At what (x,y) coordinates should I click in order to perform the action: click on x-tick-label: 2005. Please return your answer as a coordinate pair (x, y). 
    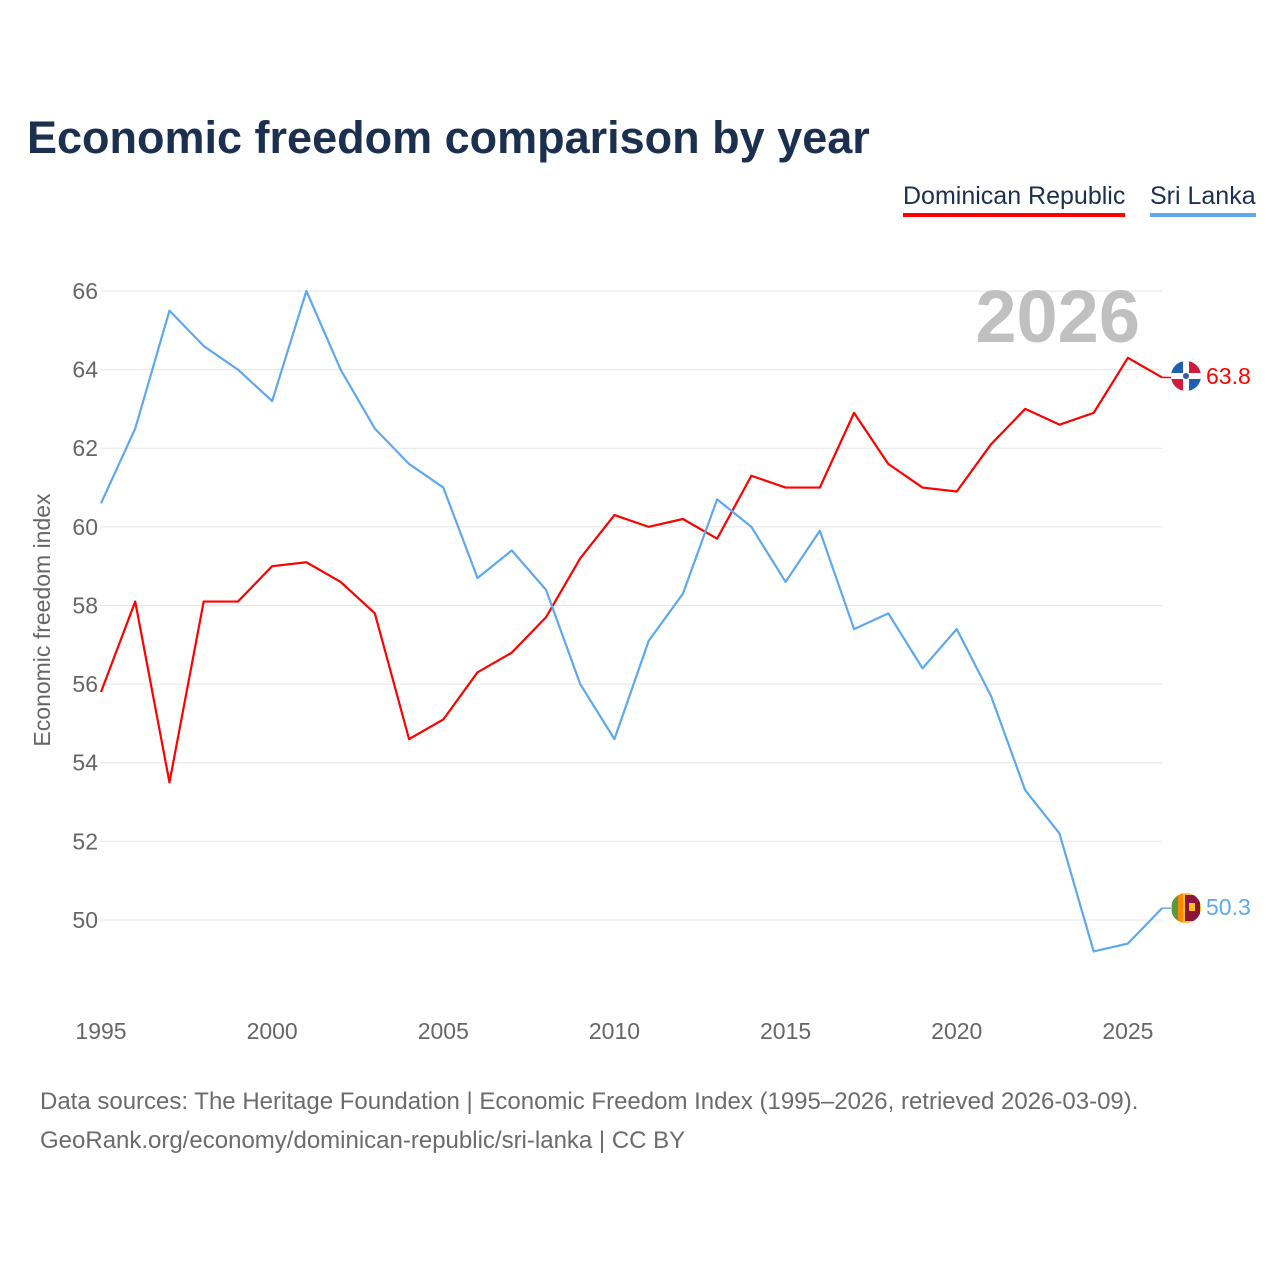
    Looking at the image, I should click on (443, 1031).